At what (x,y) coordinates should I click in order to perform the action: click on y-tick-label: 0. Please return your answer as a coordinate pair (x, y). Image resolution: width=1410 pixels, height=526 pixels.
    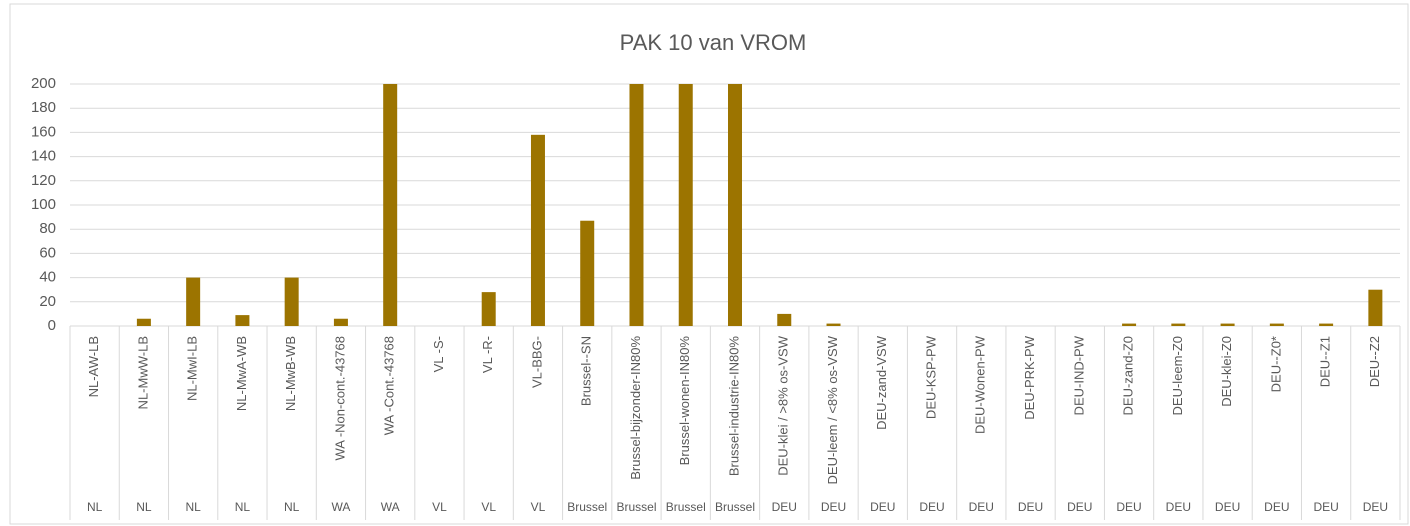
    Looking at the image, I should click on (52, 325).